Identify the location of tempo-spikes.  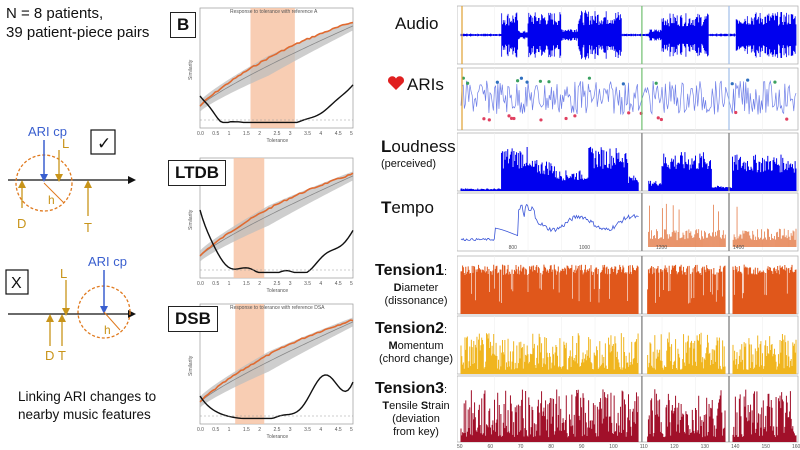
(722, 225).